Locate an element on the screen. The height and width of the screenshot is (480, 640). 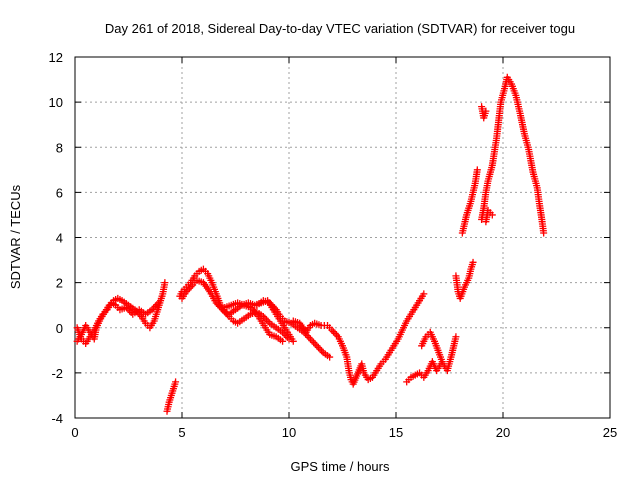
x-axis-label: GPS time / hours is located at coordinates (340, 466).